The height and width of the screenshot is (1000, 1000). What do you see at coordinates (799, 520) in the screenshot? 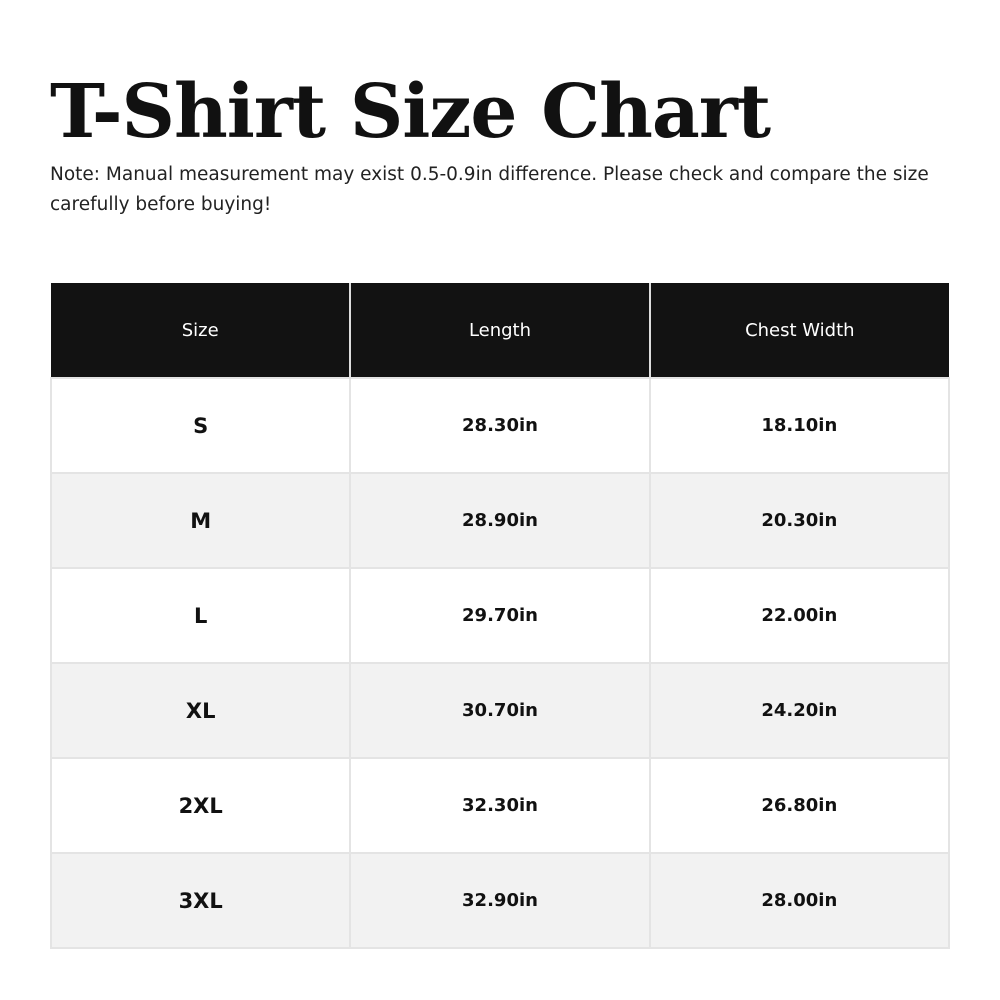
I see `chest-width-cell: 20.30in` at bounding box center [799, 520].